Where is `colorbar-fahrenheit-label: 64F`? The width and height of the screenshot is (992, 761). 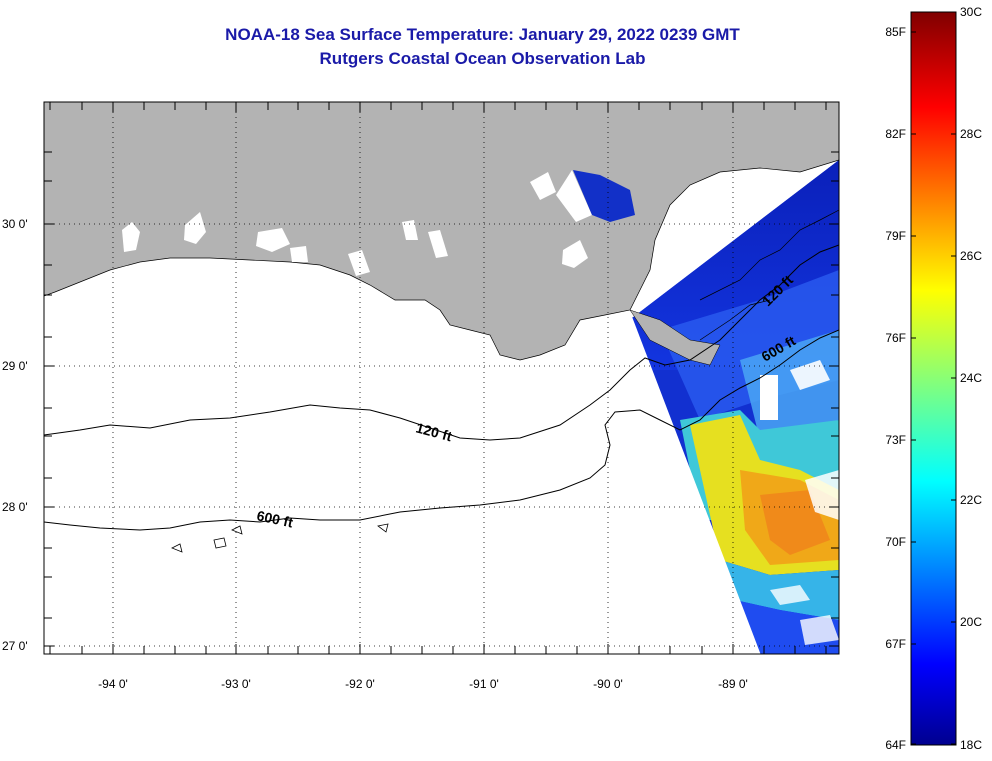
colorbar-fahrenheit-label: 64F is located at coordinates (895, 745).